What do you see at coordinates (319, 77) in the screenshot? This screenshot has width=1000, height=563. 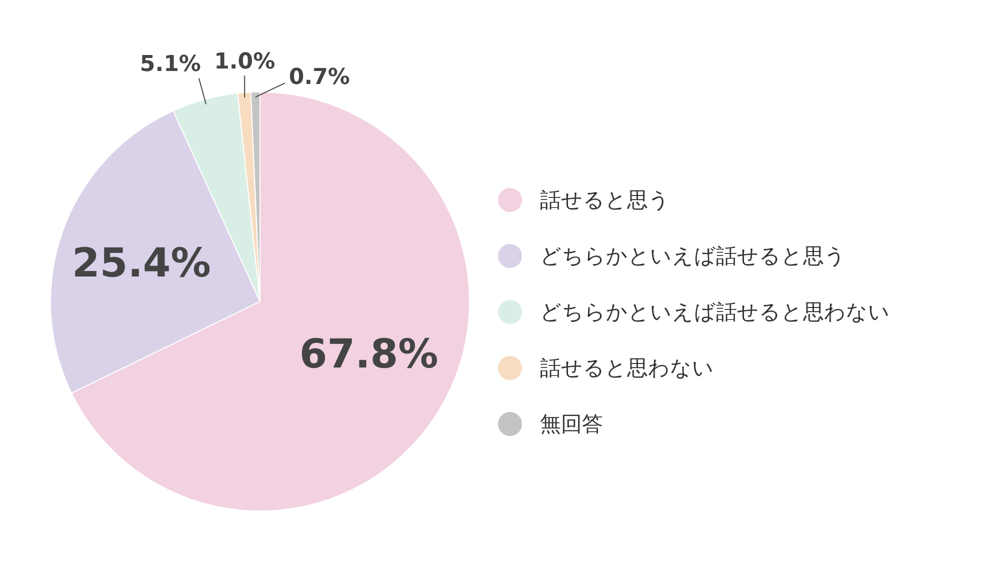 I see `data-label: 0.7%` at bounding box center [319, 77].